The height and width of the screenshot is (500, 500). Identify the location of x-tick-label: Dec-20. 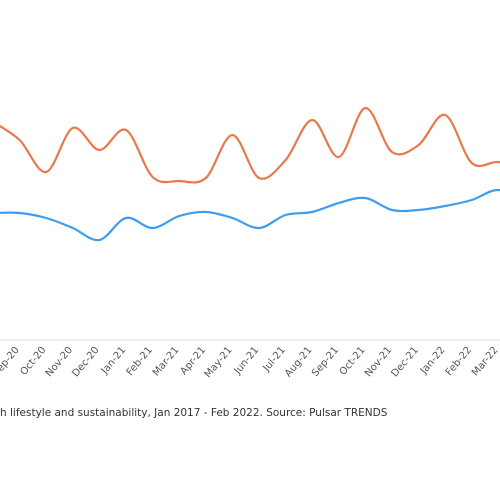
(85, 362).